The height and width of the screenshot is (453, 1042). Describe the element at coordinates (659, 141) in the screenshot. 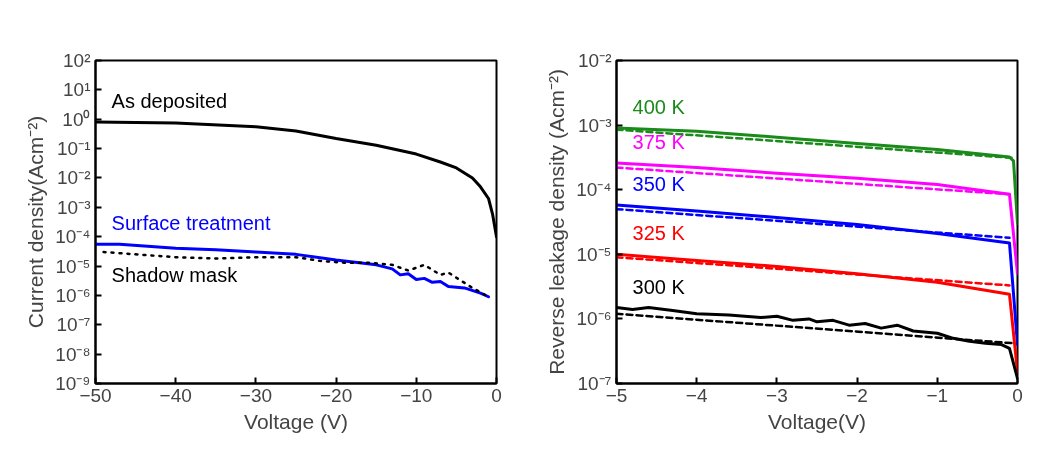

I see `series-label: 375 K` at that location.